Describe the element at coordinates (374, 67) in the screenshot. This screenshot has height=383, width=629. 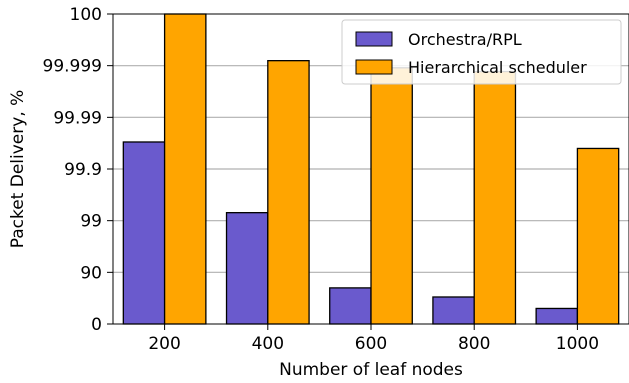
I see `legend-swatch-hierarchical` at that location.